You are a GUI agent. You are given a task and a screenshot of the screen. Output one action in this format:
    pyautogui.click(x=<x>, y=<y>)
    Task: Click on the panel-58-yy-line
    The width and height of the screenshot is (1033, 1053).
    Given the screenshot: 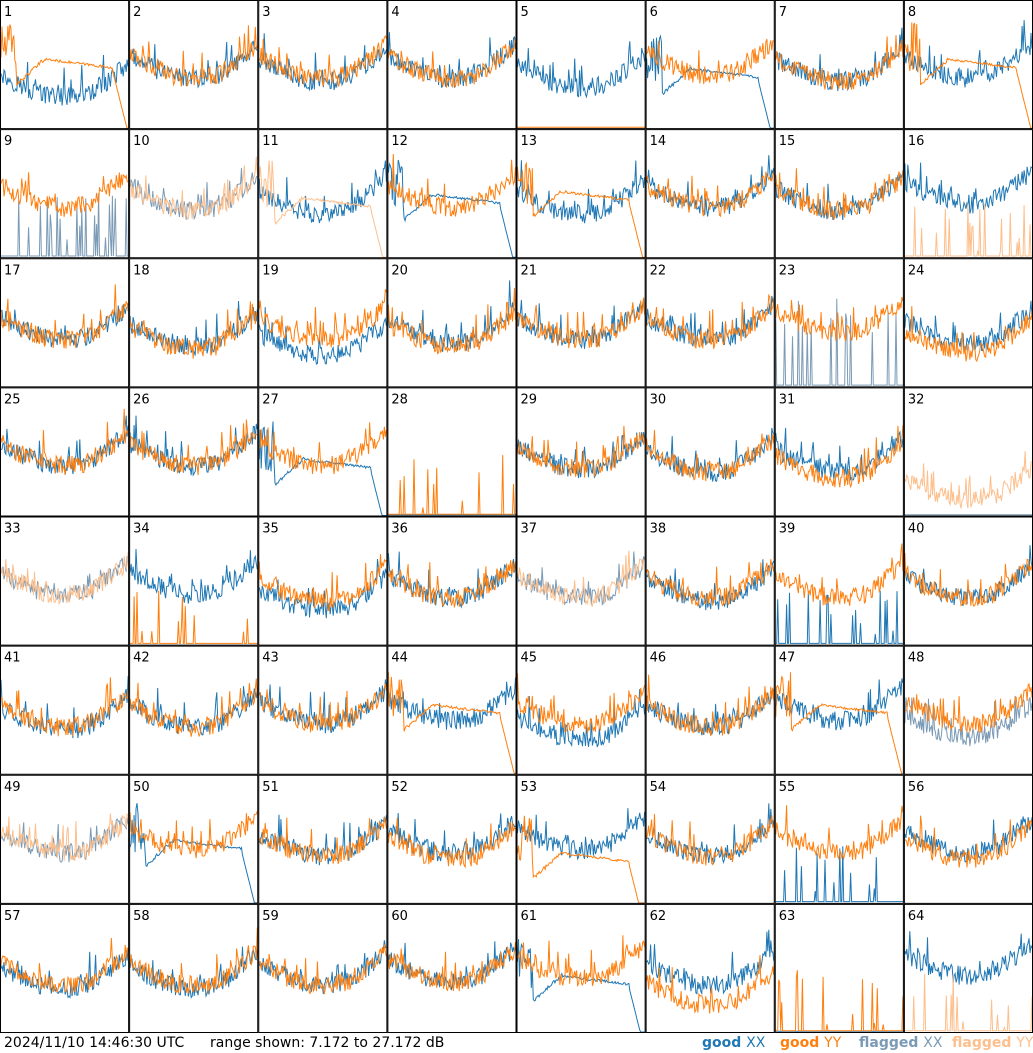 What is the action you would take?
    pyautogui.click(x=193, y=960)
    